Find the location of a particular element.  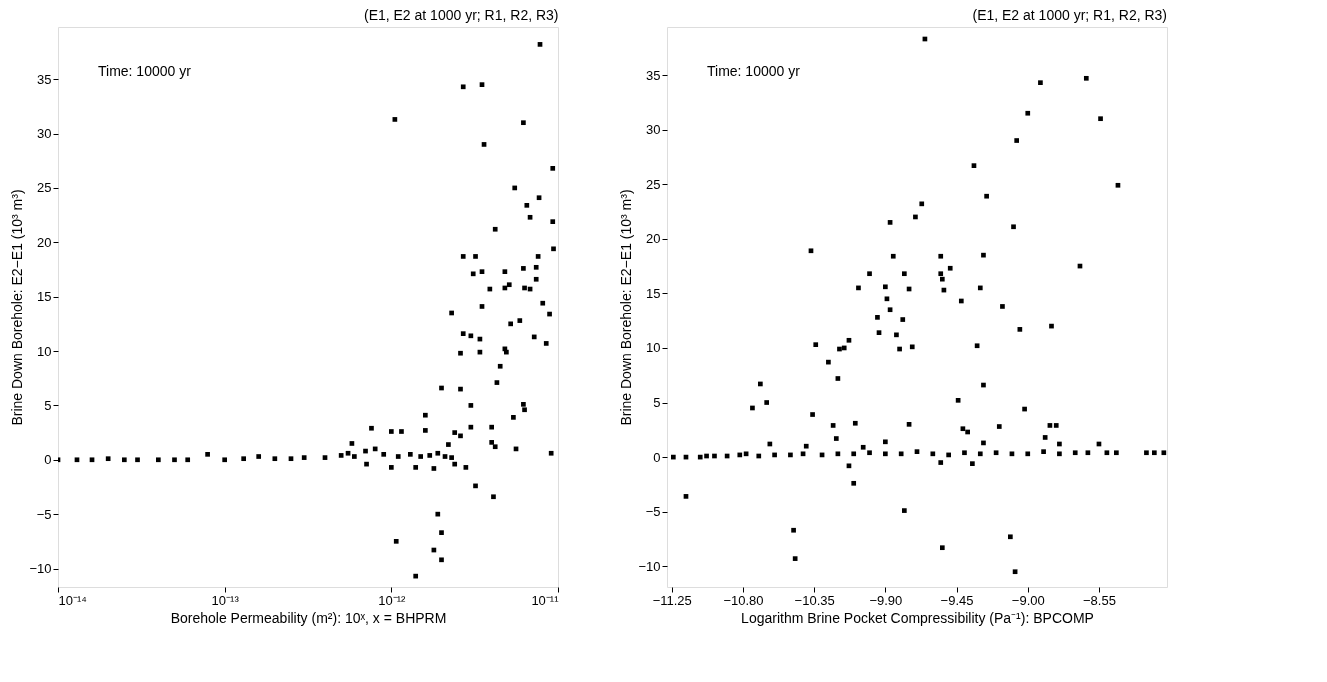

x-tick-label: −8.55 is located at coordinates (1099, 600).